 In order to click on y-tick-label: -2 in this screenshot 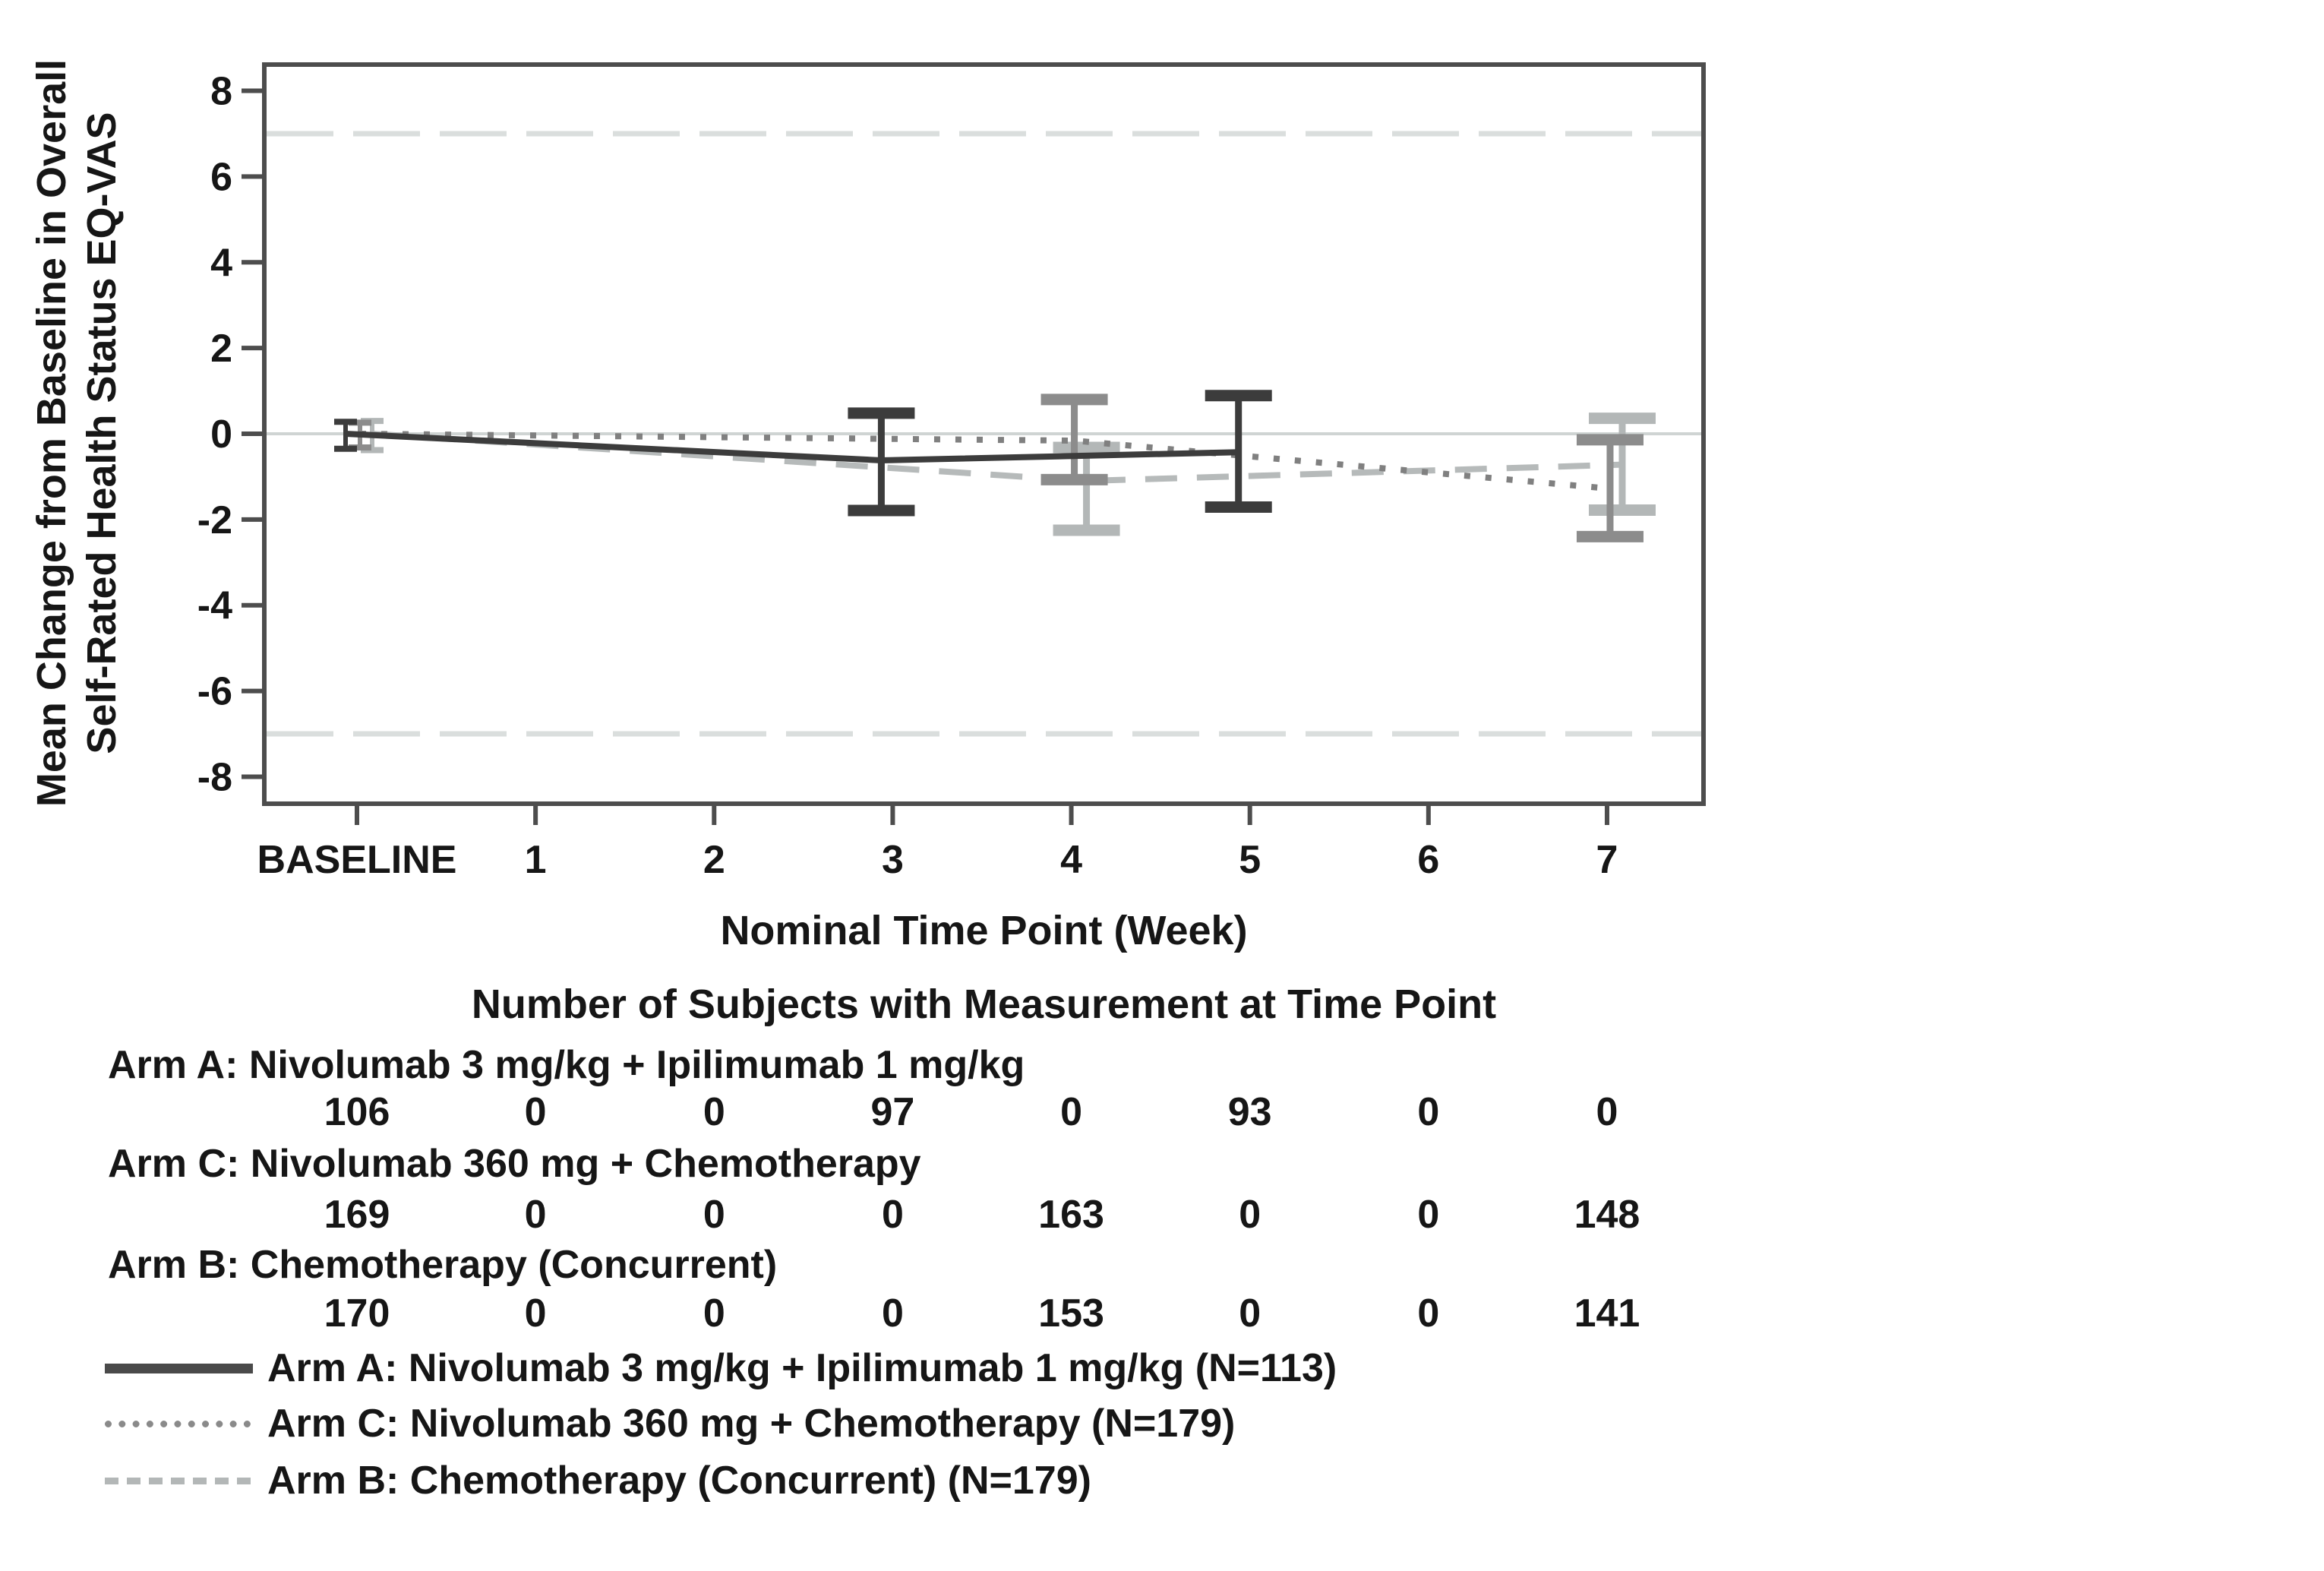, I will do `click(214, 520)`.